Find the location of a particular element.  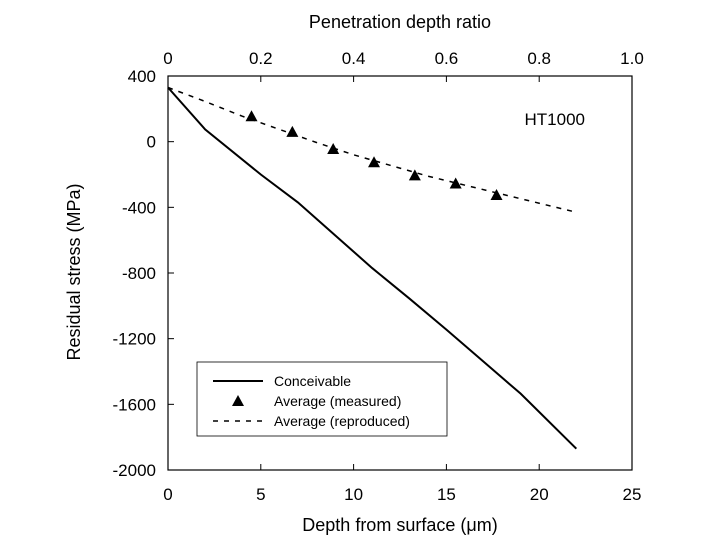

x2-tick-label: 0.6 is located at coordinates (447, 58).